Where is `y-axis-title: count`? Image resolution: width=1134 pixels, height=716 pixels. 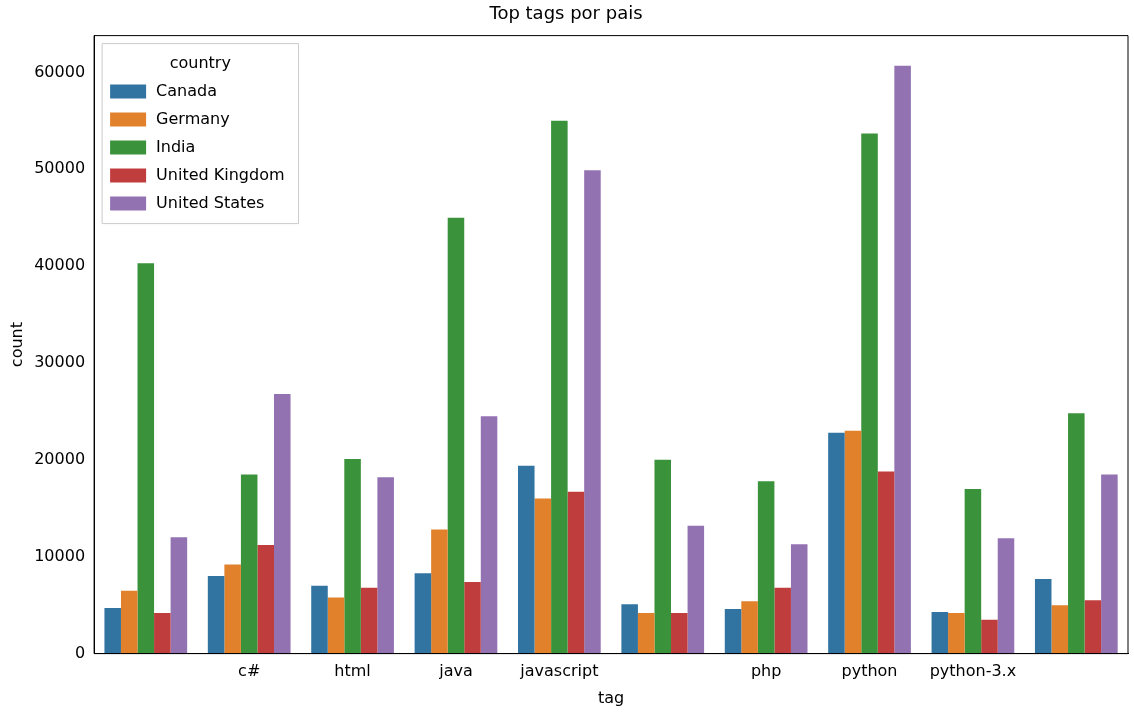
y-axis-title: count is located at coordinates (16, 345).